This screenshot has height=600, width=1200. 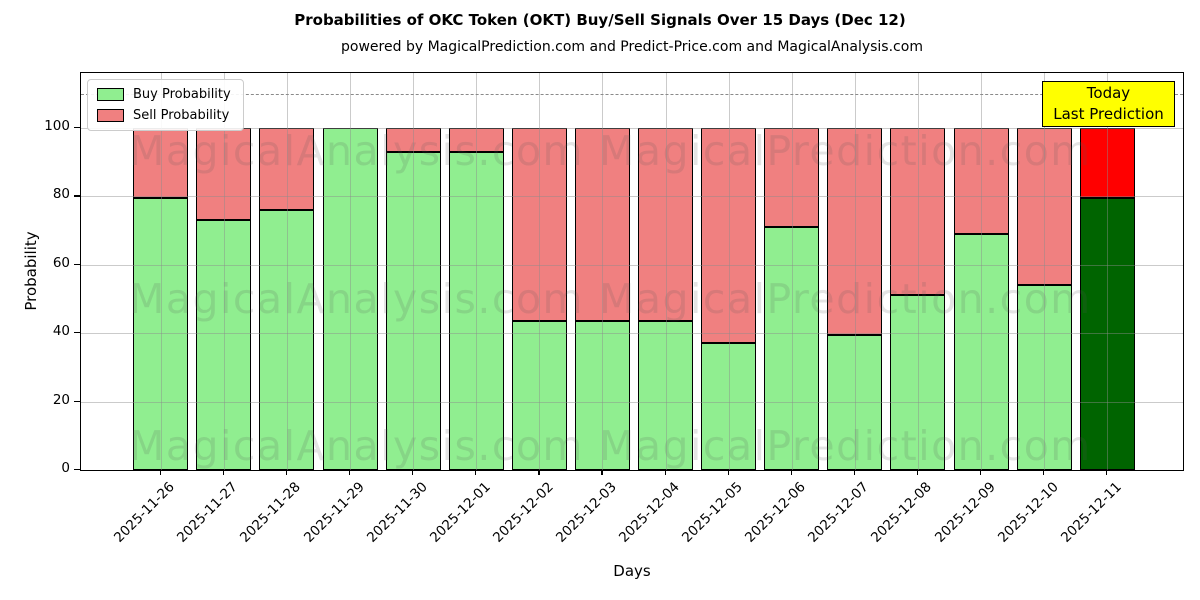 I want to click on y-axis-label: Probability, so click(x=31, y=271).